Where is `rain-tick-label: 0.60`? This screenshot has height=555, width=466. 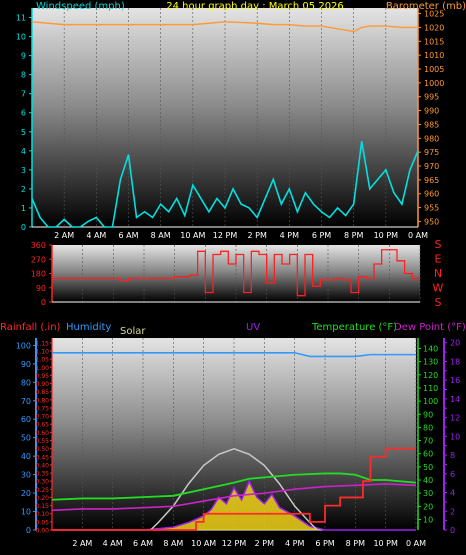
rain-tick-label: 0.60 is located at coordinates (43, 433).